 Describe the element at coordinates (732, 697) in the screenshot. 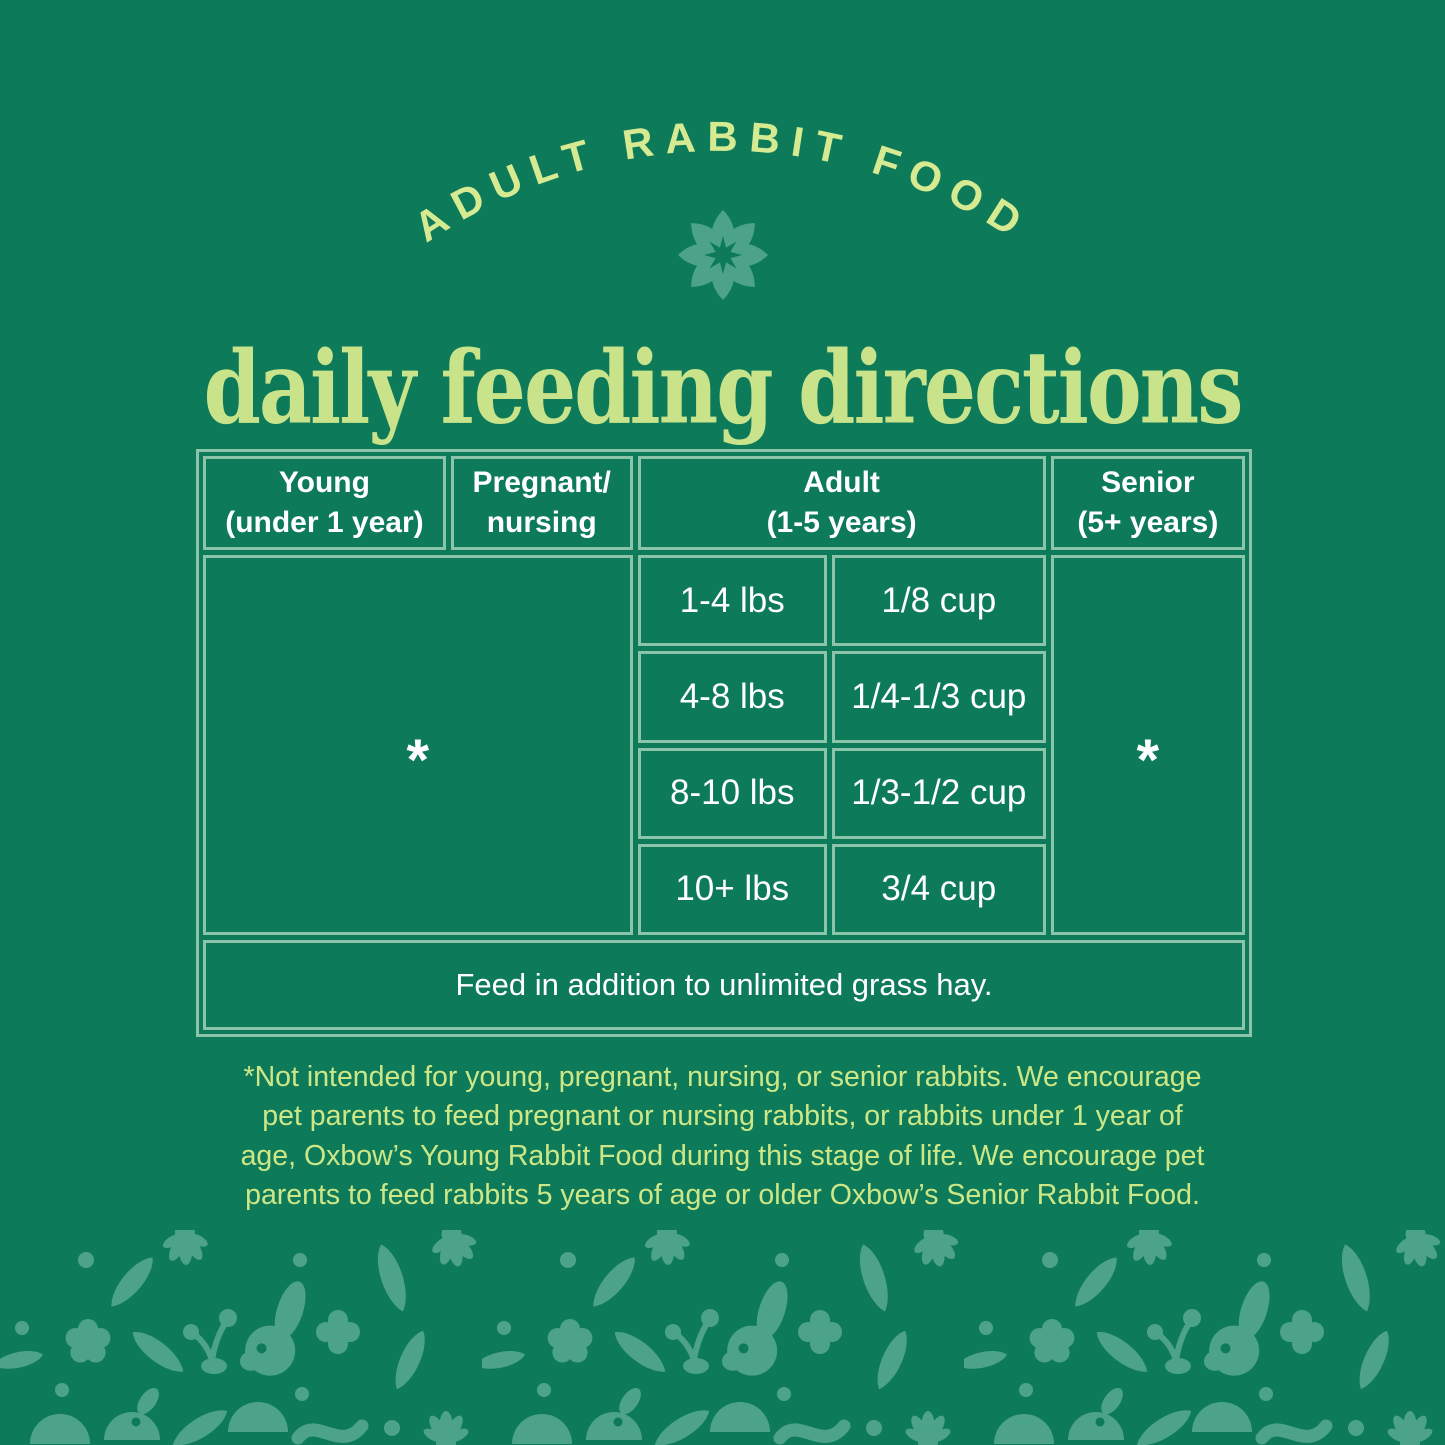

I see `adult-weight-cell: 4-8 lbs` at that location.